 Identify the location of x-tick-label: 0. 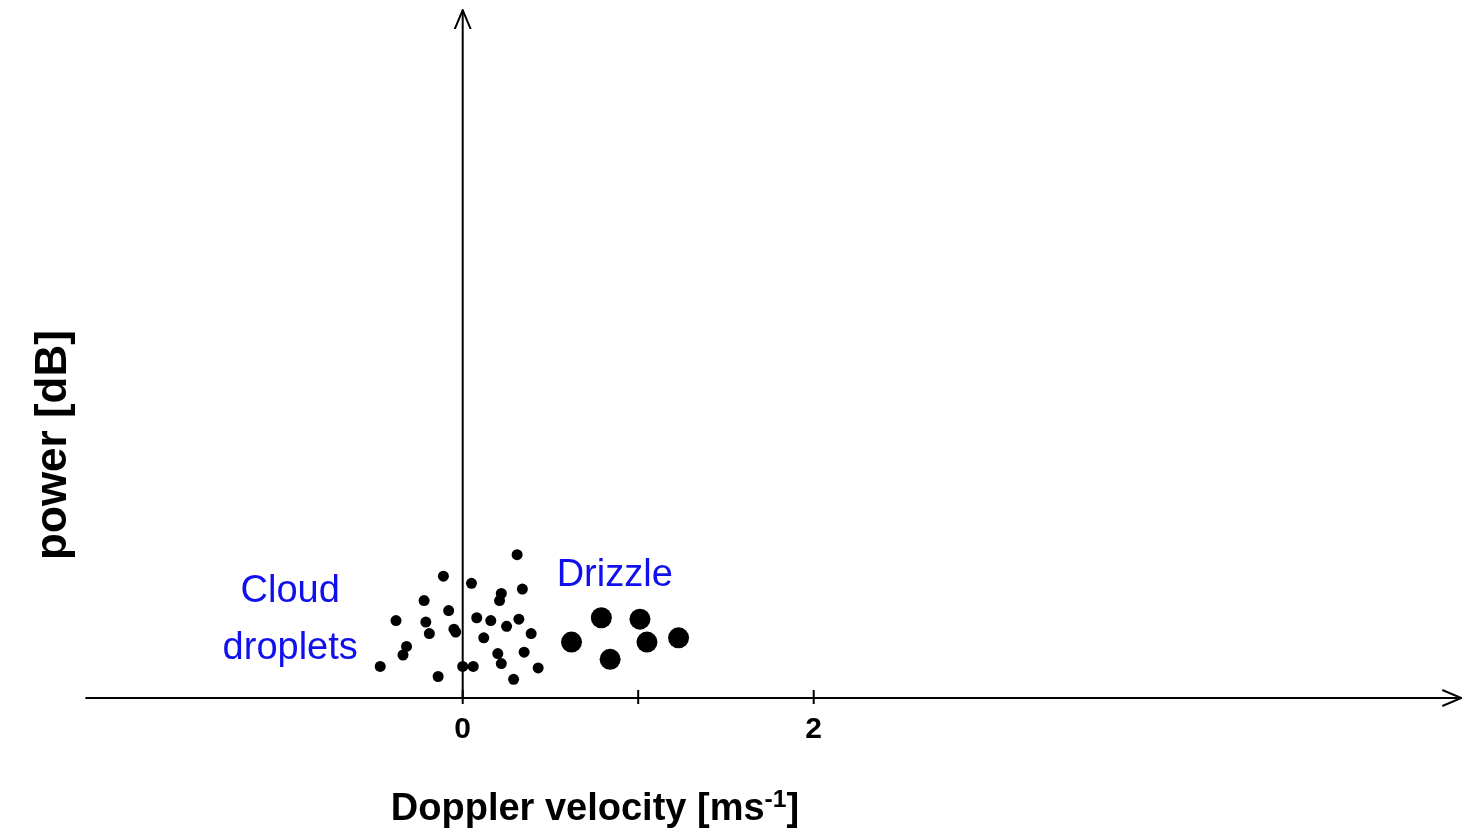
(463, 727).